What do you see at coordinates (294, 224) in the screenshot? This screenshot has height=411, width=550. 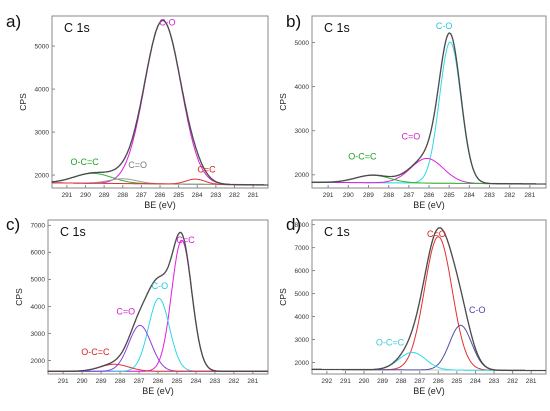 I see `panel-letter-d: d)` at bounding box center [294, 224].